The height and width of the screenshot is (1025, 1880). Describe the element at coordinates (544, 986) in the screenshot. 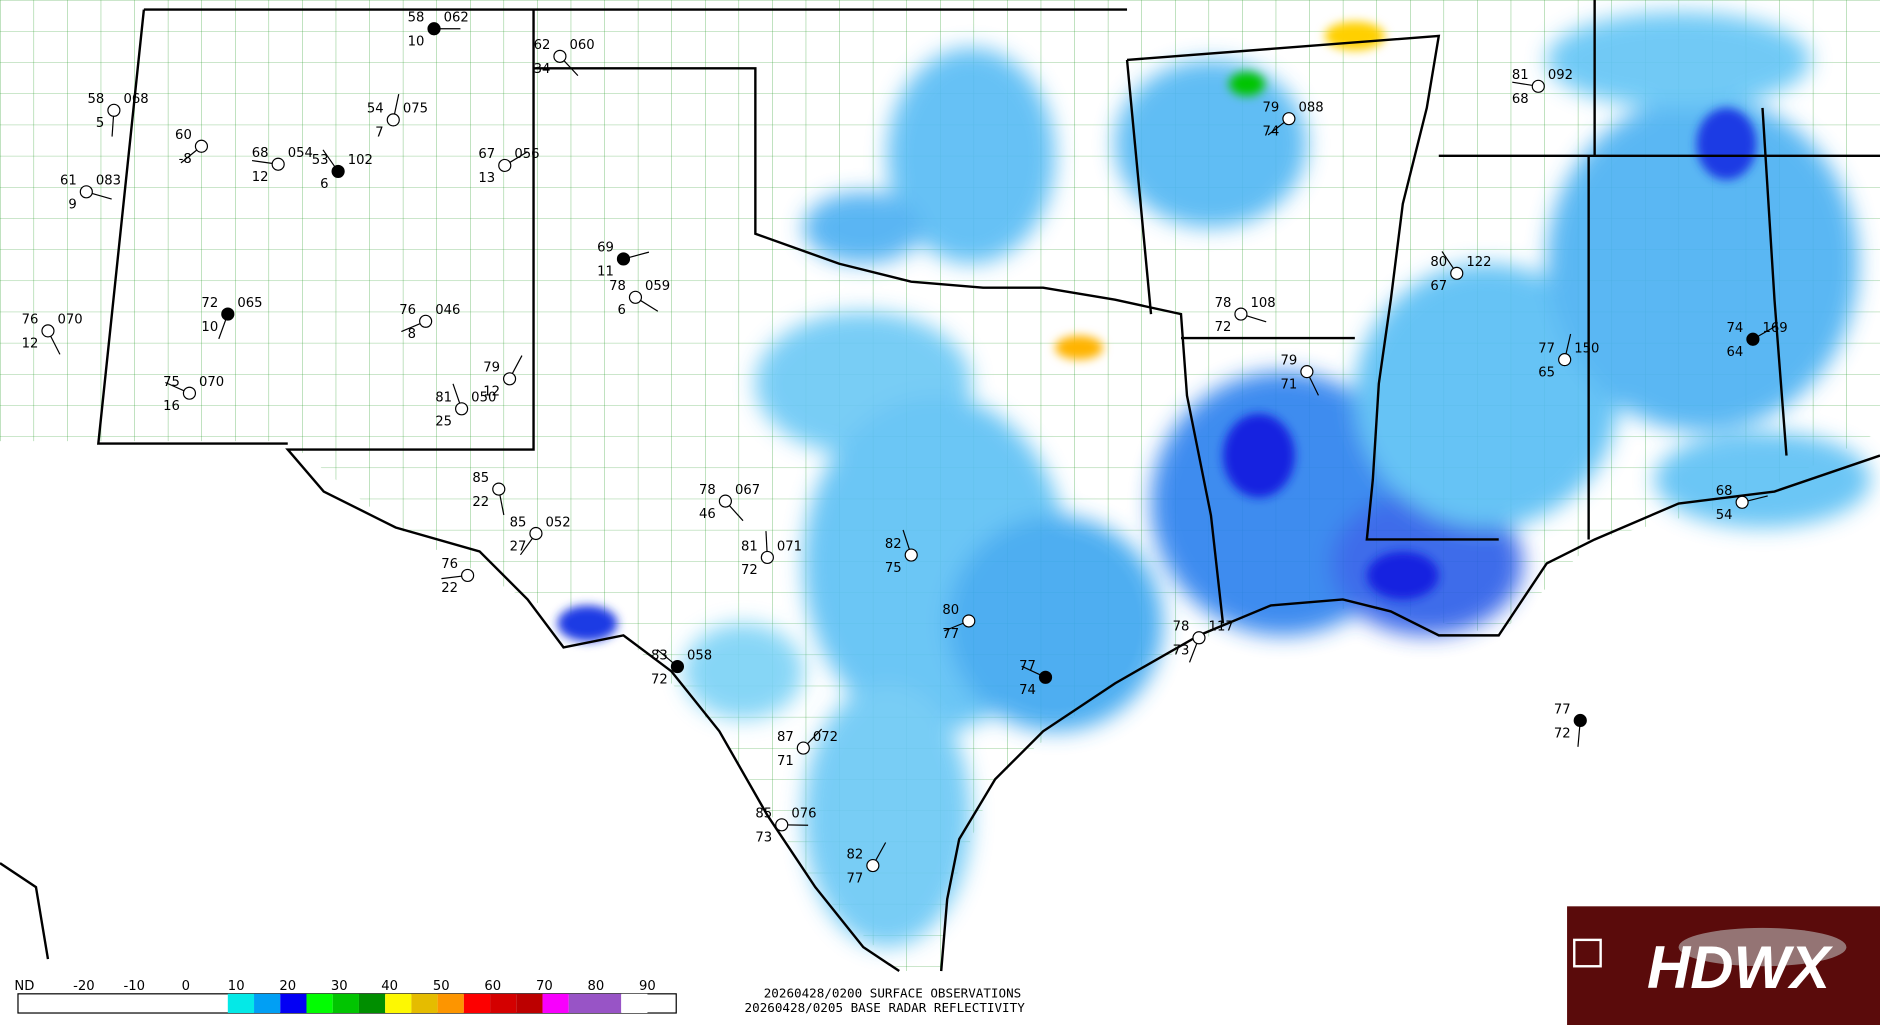

I see `legend-label: 70` at that location.